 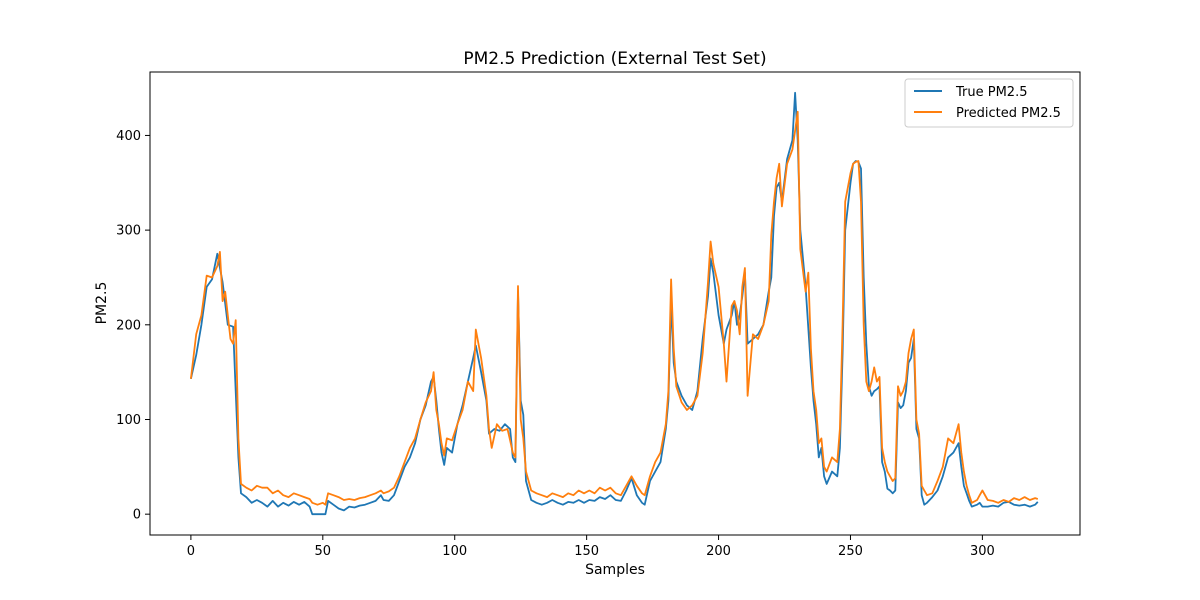 I want to click on legend: True PM2.5 Predicted PM2.5, so click(x=989, y=103).